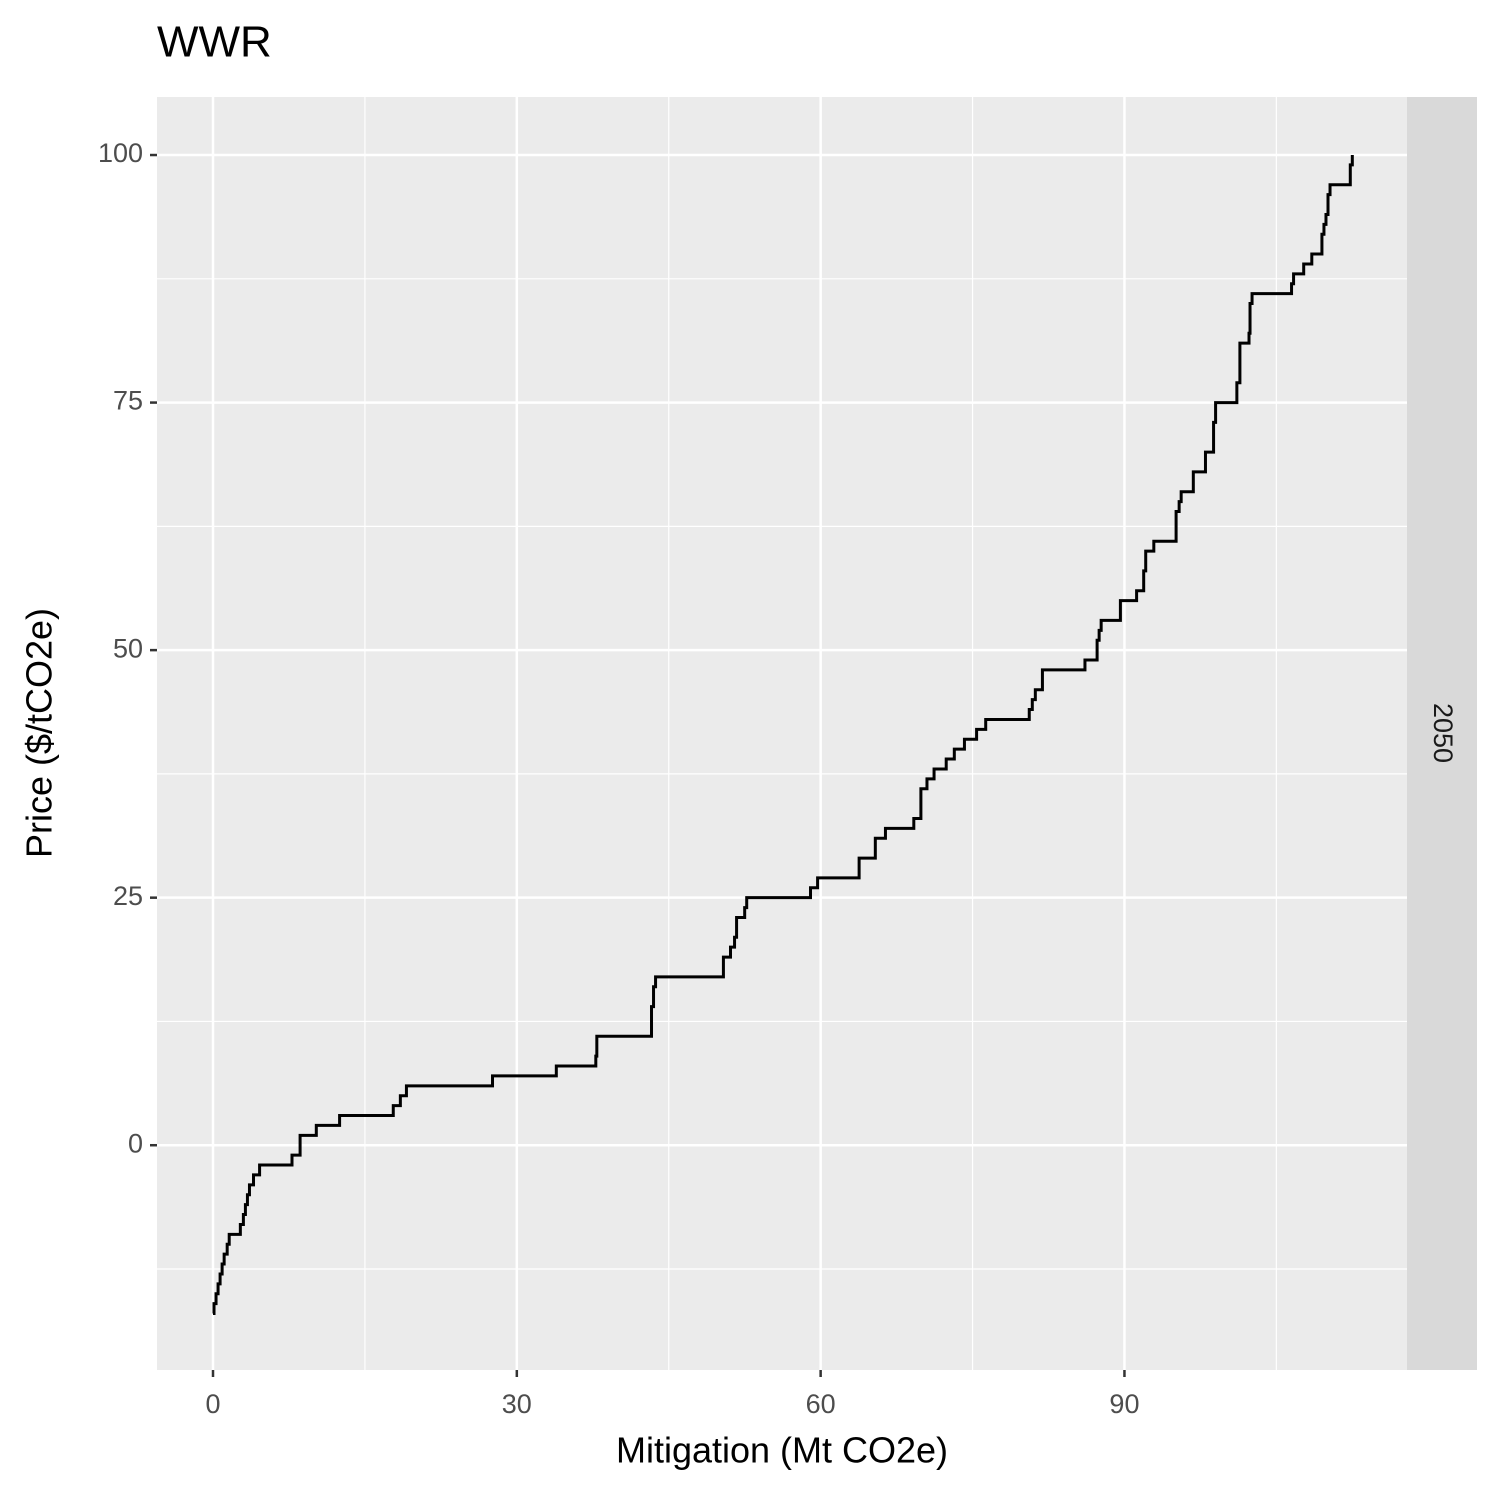  What do you see at coordinates (128, 401) in the screenshot?
I see `y-tick-label: 75` at bounding box center [128, 401].